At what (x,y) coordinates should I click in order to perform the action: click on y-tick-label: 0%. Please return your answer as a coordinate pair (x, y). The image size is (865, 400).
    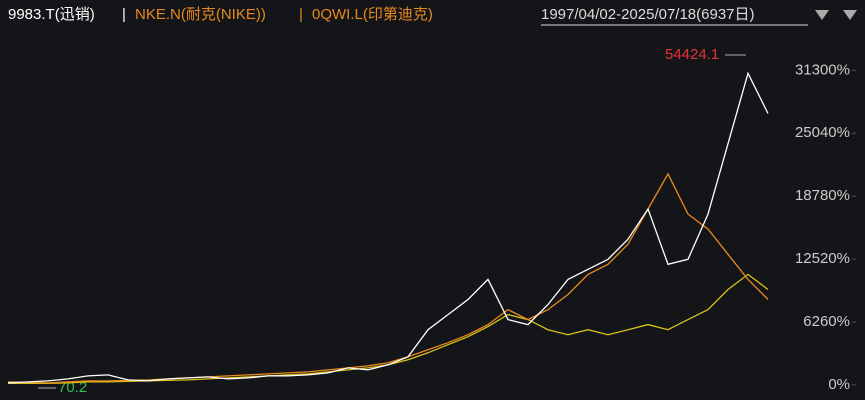
    Looking at the image, I should click on (839, 384).